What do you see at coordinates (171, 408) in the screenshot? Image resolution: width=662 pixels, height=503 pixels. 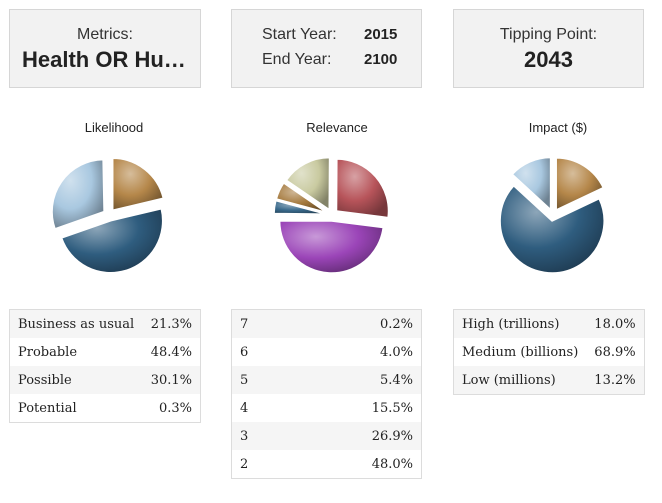 I see `row-value: 0.3%` at bounding box center [171, 408].